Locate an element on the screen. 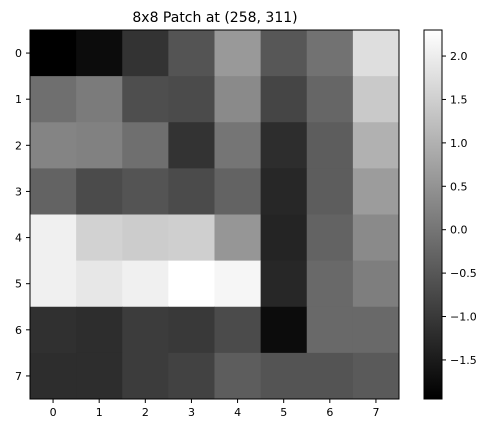  colorbar-tick-label: 2.0 is located at coordinates (459, 56).